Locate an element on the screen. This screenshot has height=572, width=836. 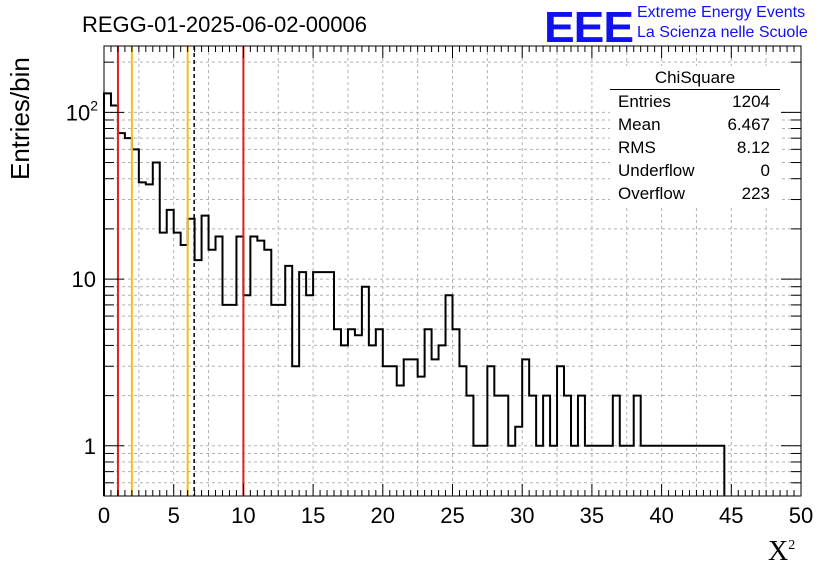
stats-row-entries: Entries 1204 is located at coordinates (694, 101).